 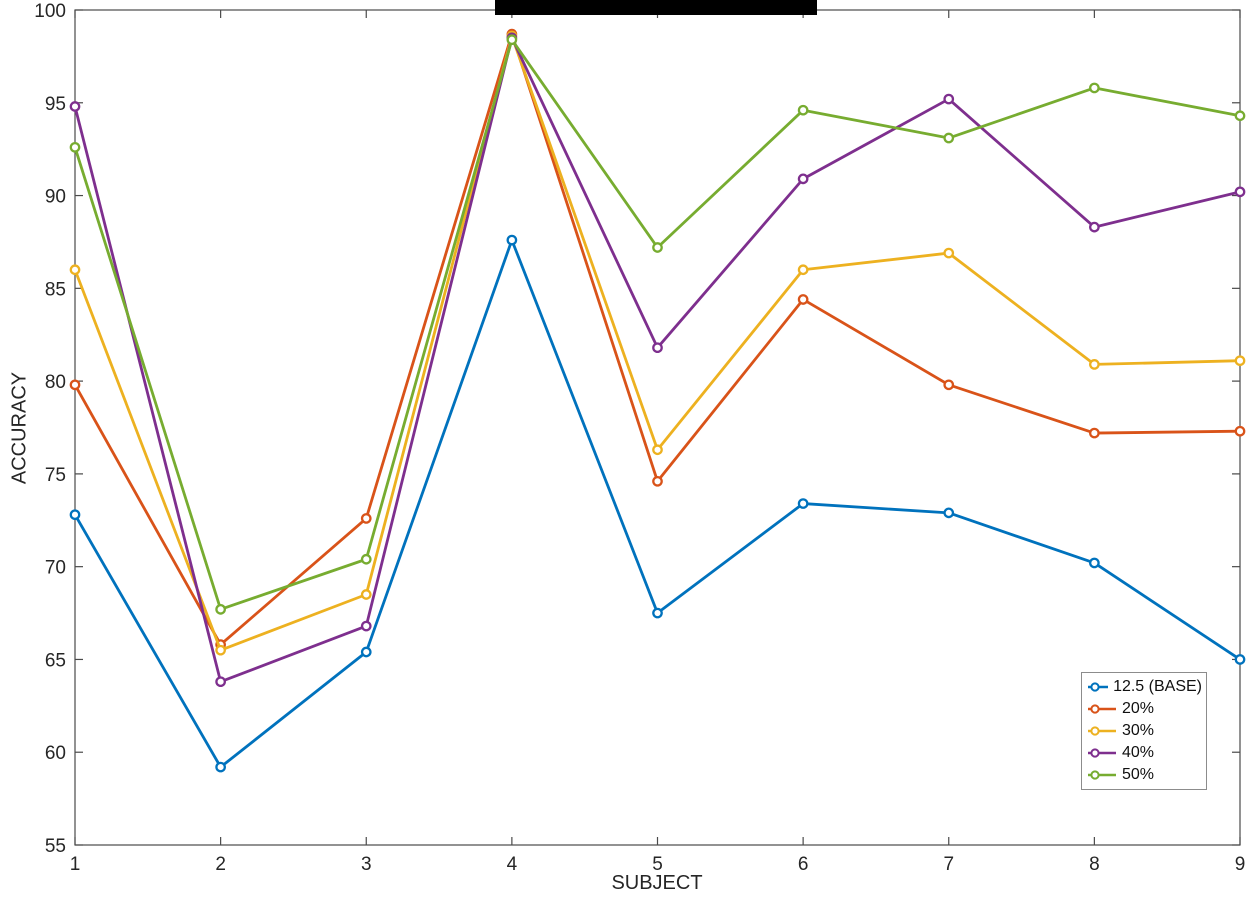 I want to click on x-tick-label: 7, so click(x=948, y=864).